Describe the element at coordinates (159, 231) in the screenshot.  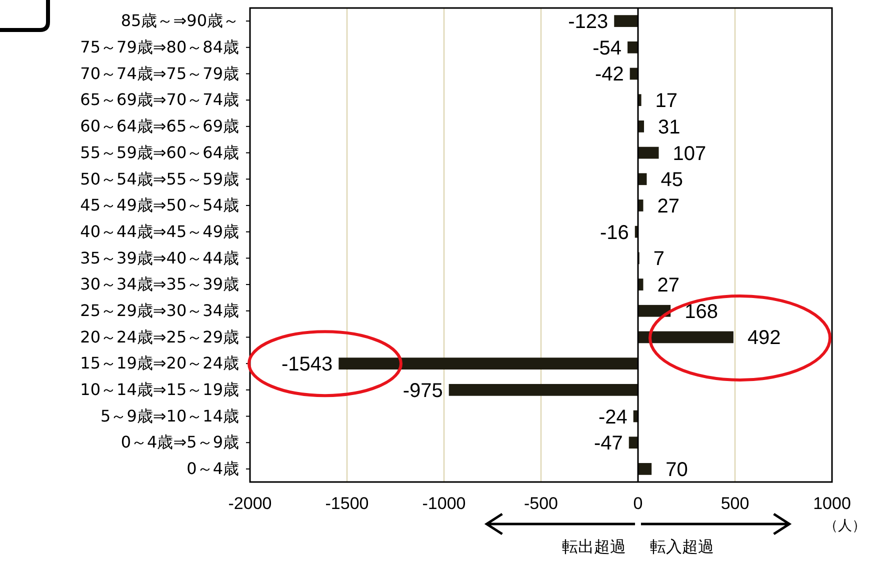
I see `y-tick-label: 40～44歳⇒45～49歳` at that location.